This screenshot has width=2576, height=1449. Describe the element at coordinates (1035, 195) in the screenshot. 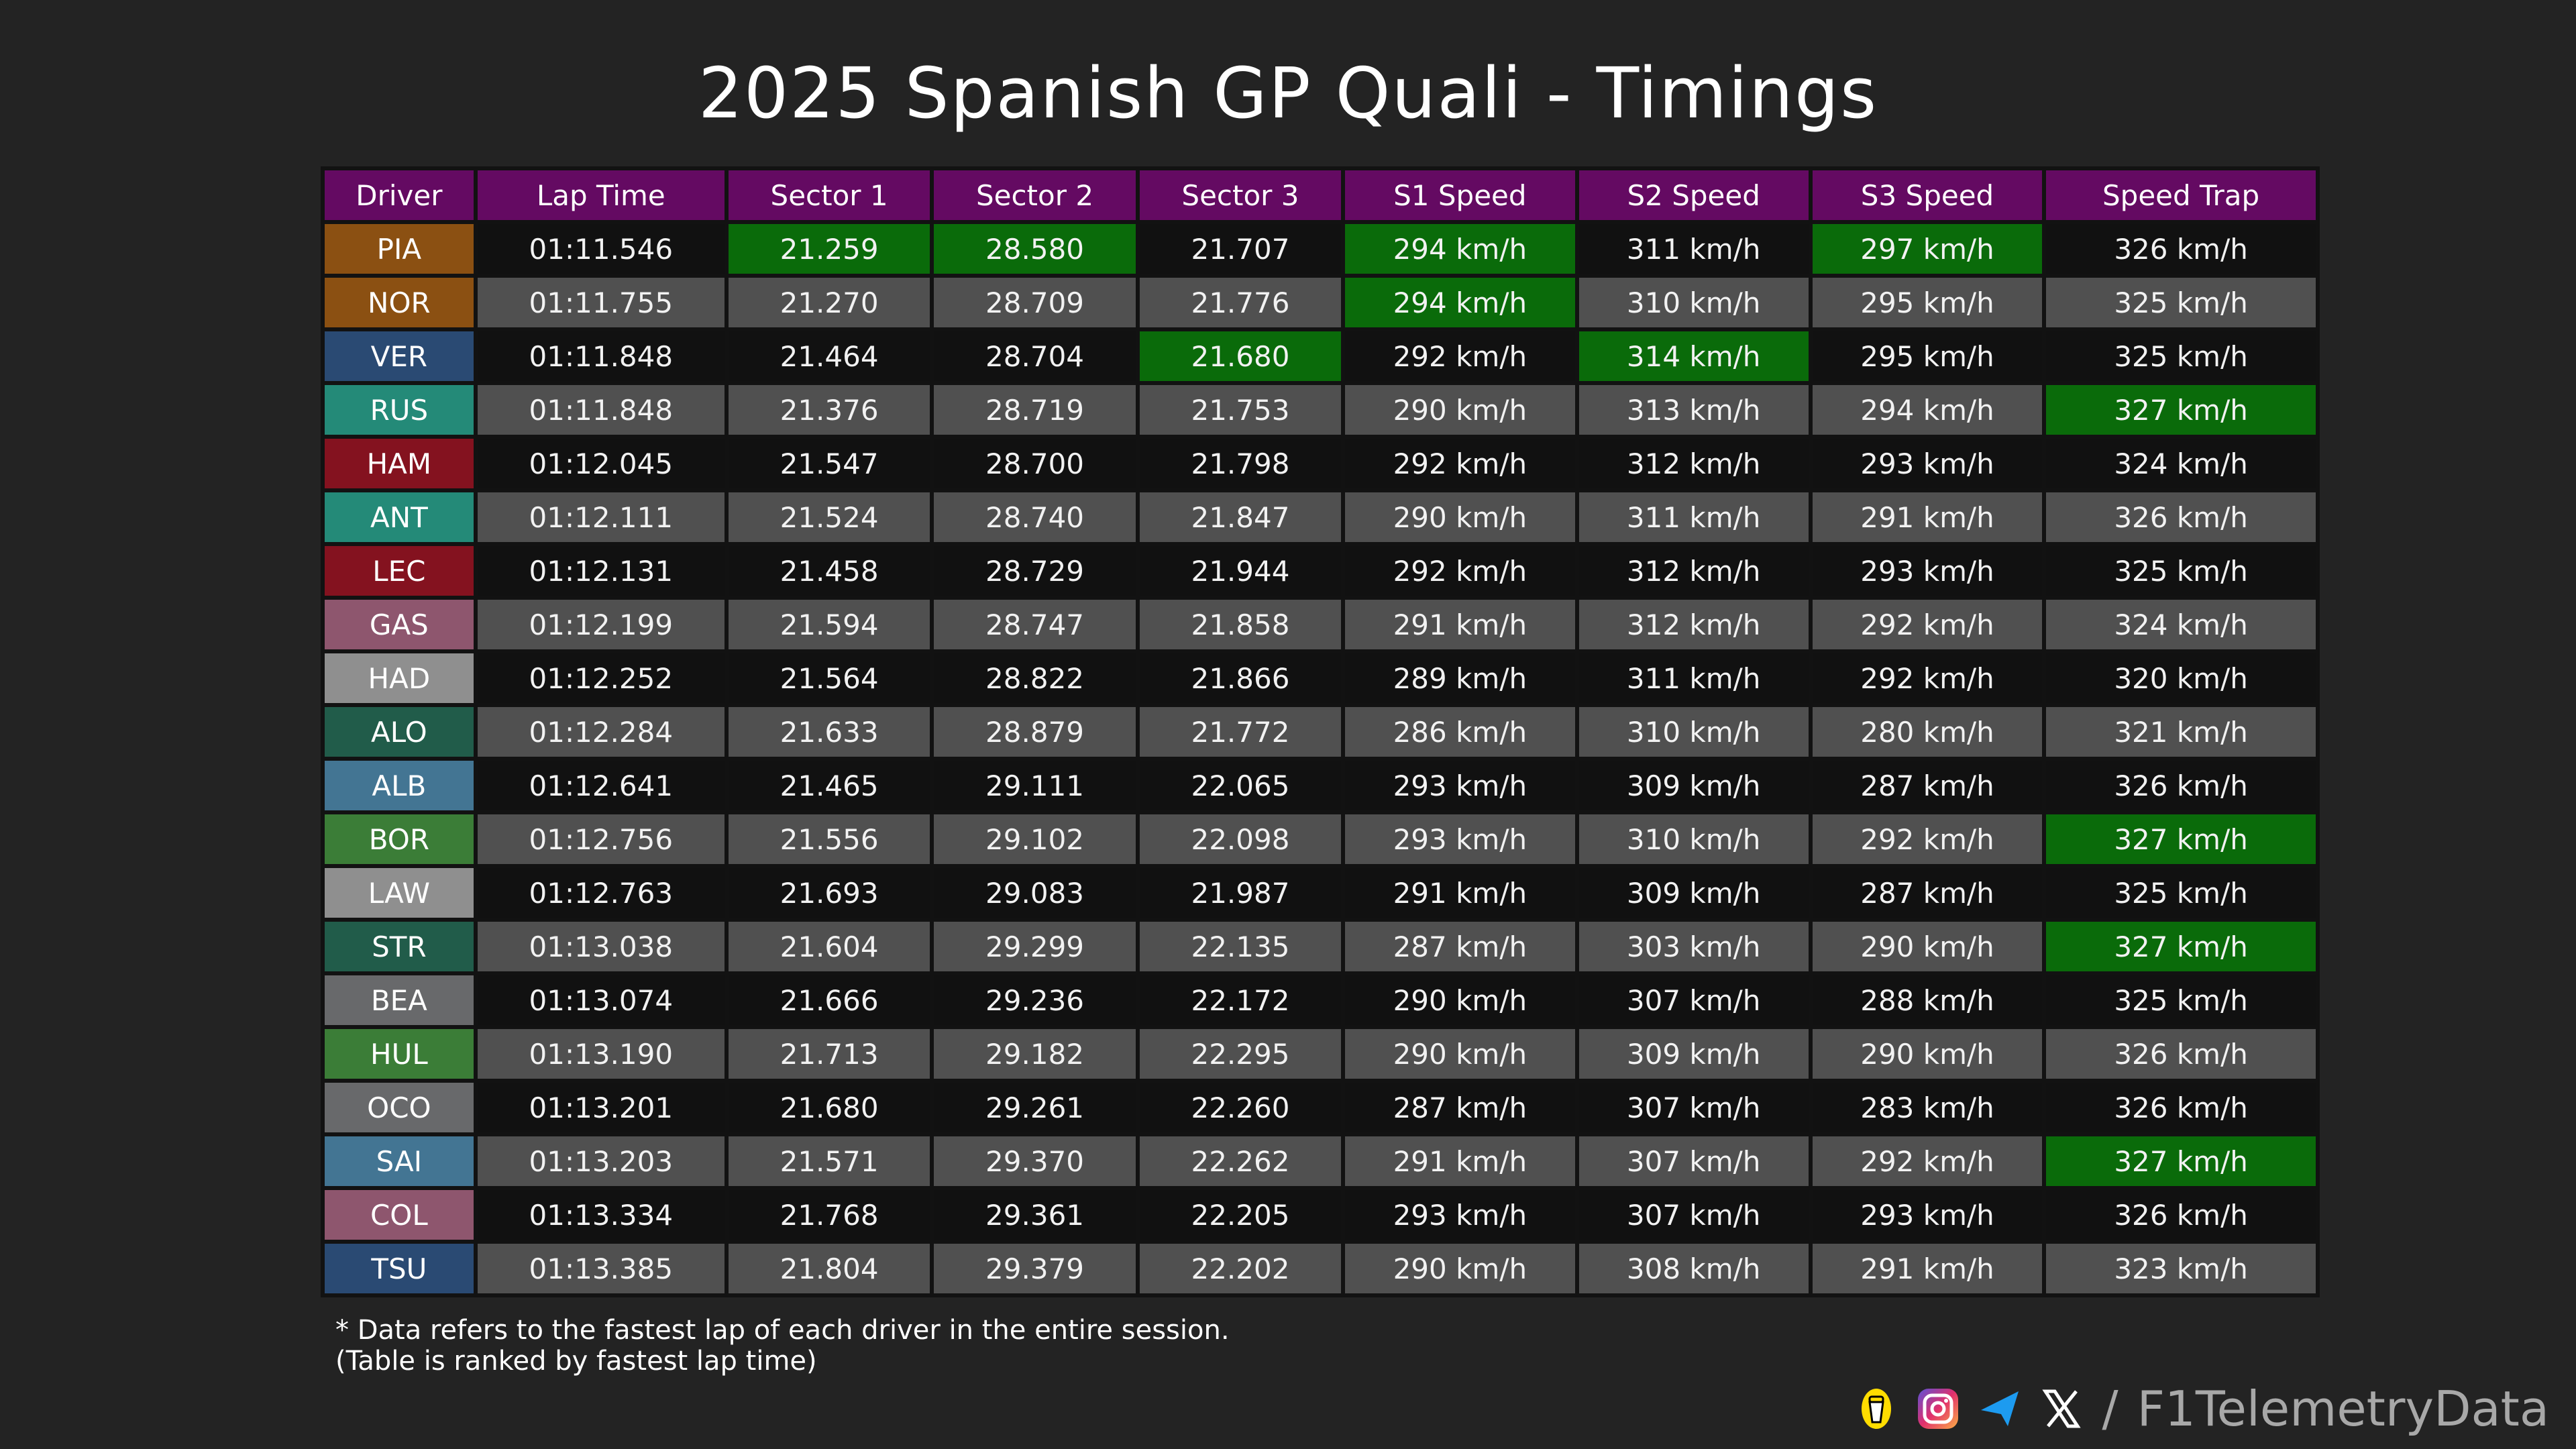

I see `column-header-sector-2: Sector 2` at that location.